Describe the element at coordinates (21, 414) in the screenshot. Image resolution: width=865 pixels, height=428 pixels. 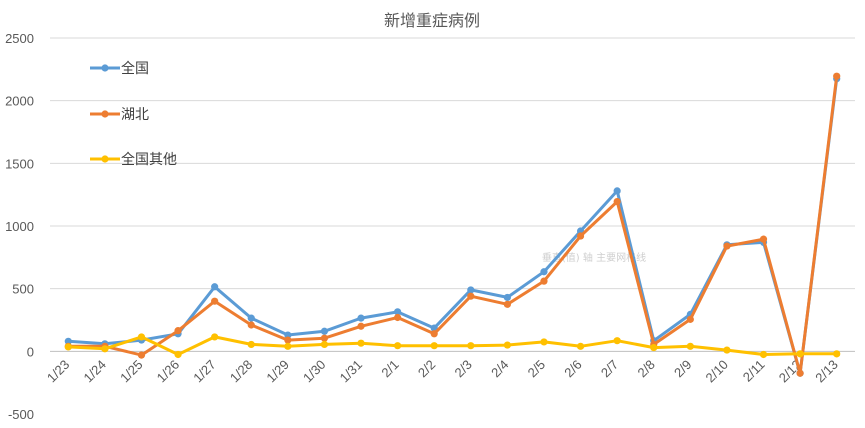
I see `y-tick-label: -500` at that location.